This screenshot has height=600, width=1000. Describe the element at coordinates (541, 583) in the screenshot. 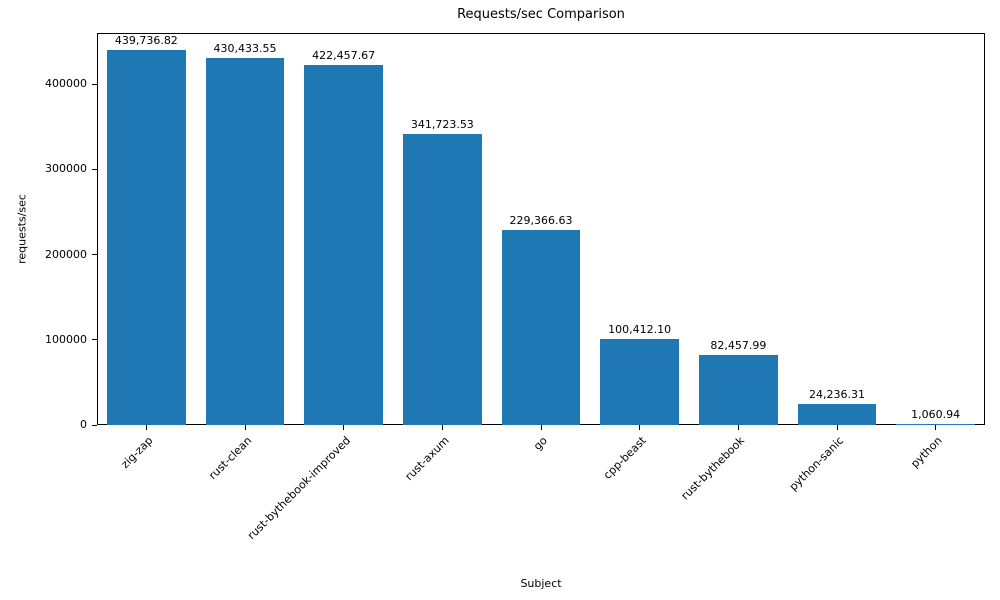

I see `x-axis-label: Subject` at that location.